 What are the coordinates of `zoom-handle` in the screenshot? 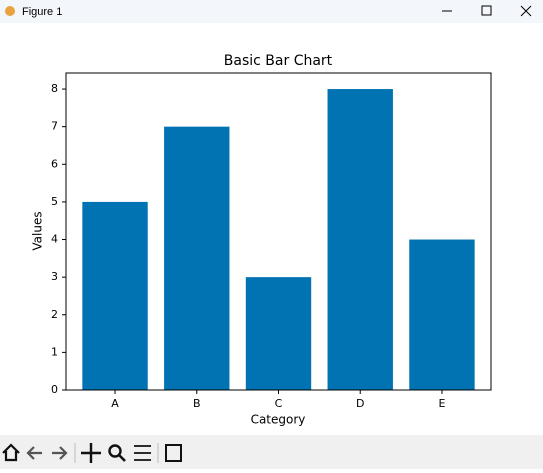 It's located at (122, 458).